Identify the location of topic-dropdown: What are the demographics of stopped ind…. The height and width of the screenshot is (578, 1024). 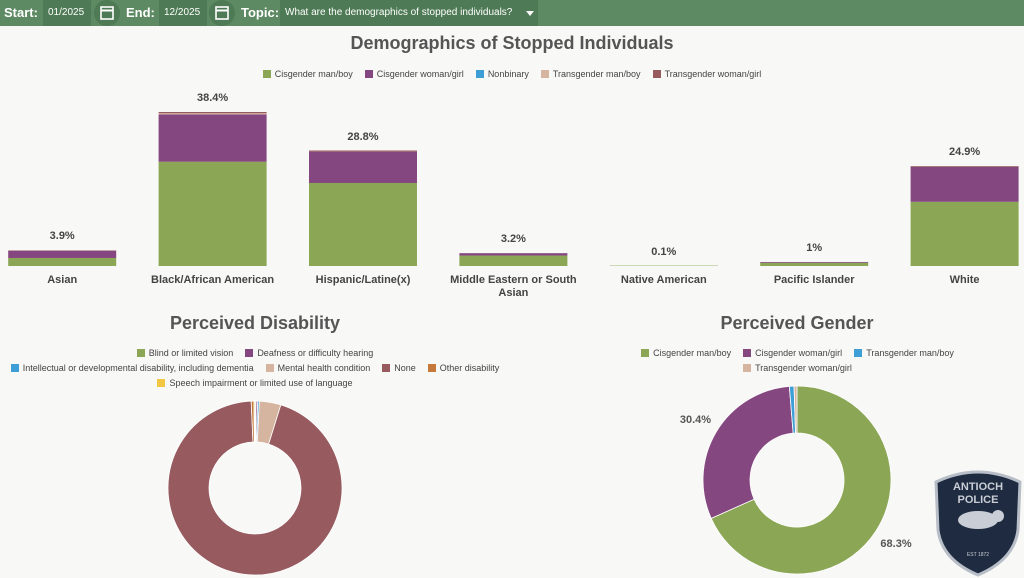
(409, 13).